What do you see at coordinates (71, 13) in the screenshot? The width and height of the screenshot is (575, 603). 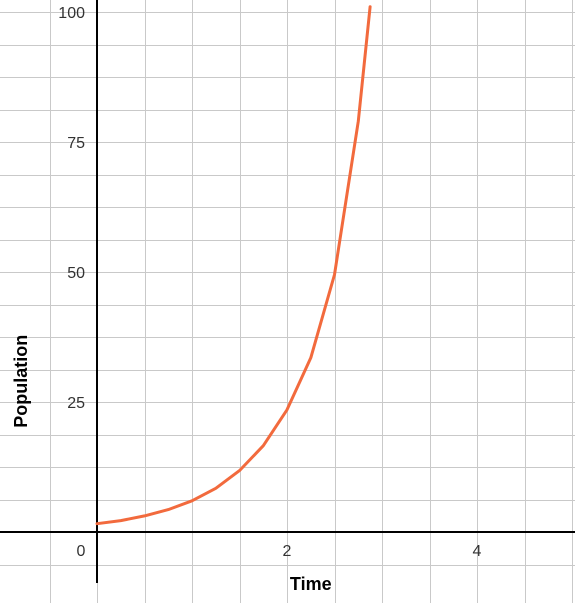 I see `y-tick-label: 100` at bounding box center [71, 13].